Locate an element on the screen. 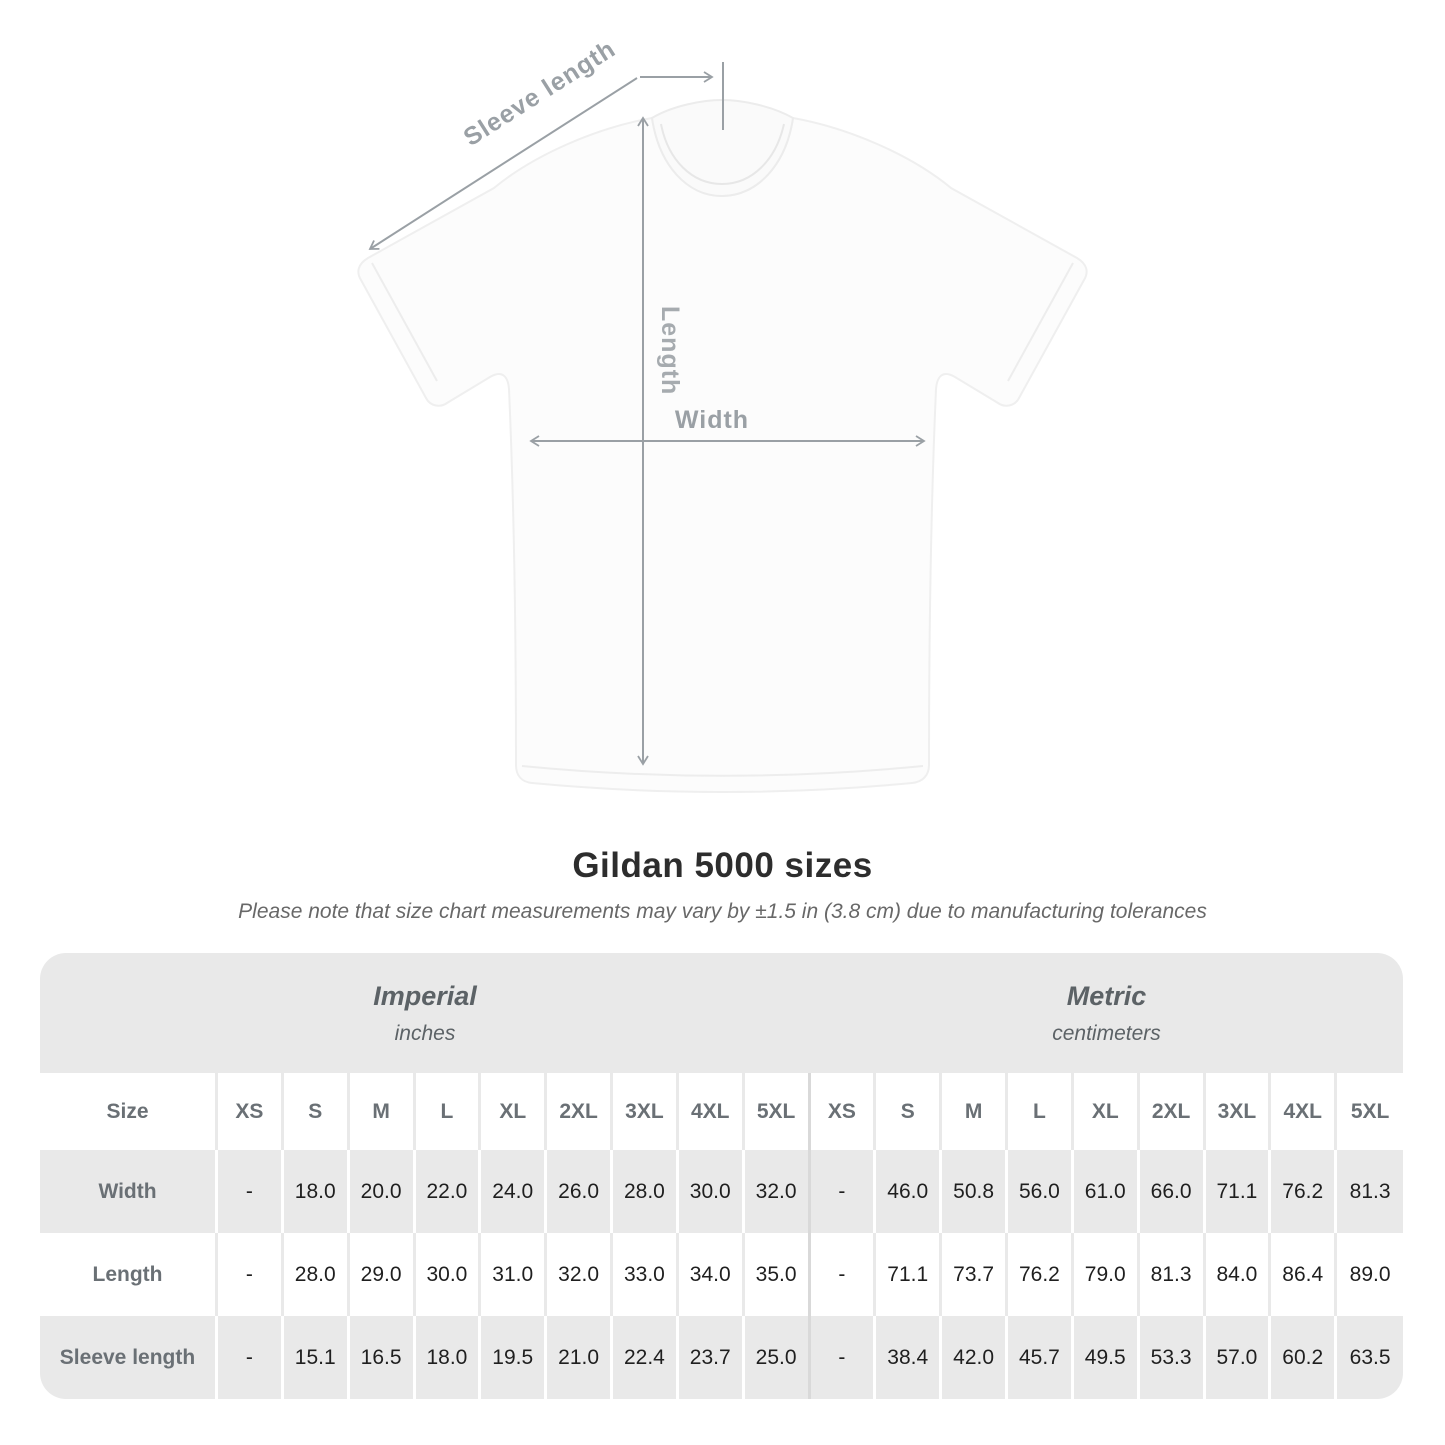 The image size is (1445, 1445). table-cell: 50.8 is located at coordinates (975, 1191).